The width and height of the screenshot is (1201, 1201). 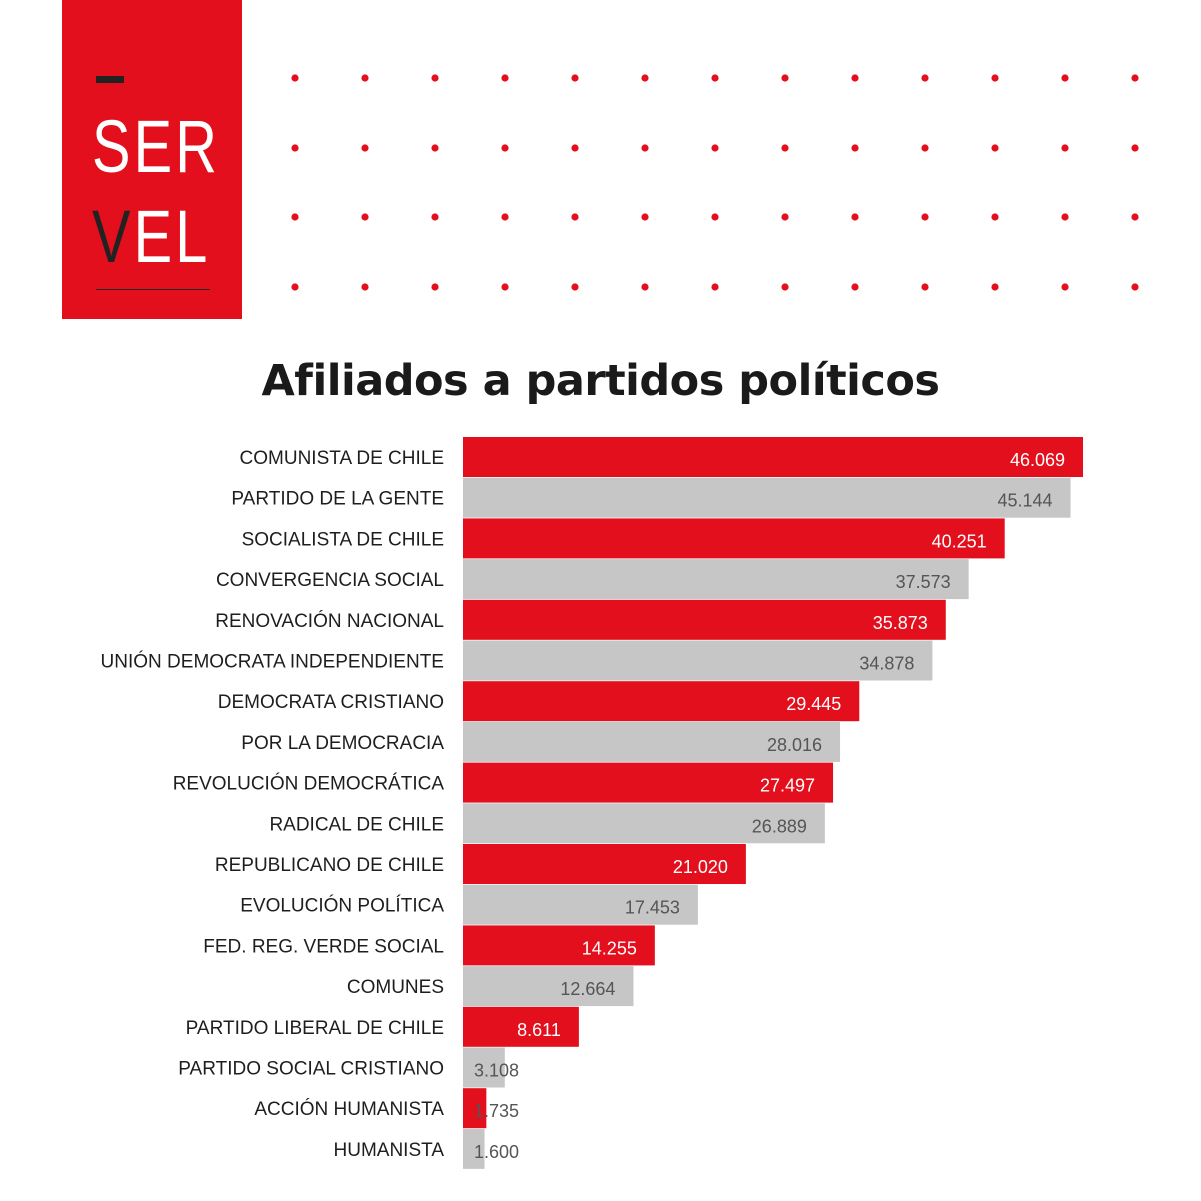 What do you see at coordinates (113, 236) in the screenshot?
I see `logo-text-v: V` at bounding box center [113, 236].